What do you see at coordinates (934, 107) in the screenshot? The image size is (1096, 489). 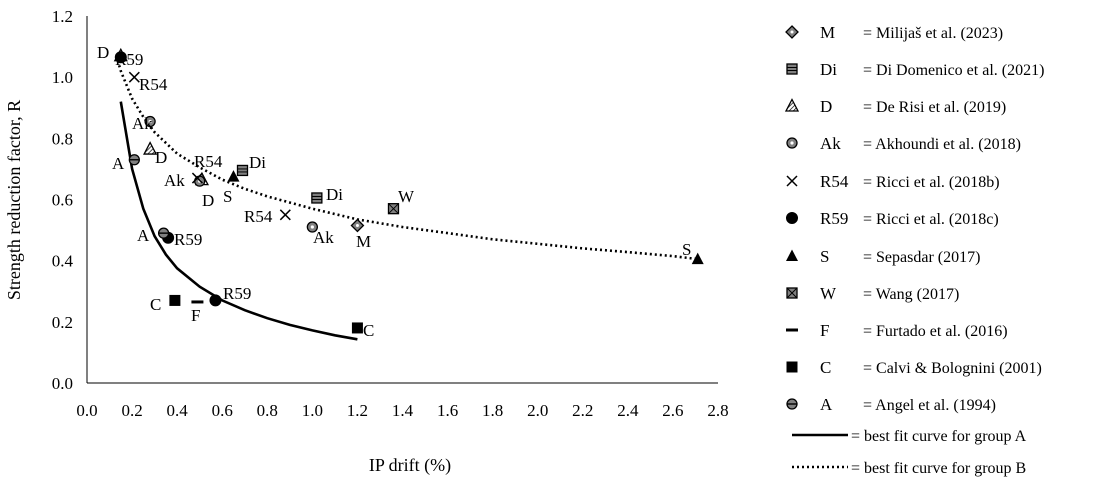 I see `legend-description: = De Risi et al. (2019)` at bounding box center [934, 107].